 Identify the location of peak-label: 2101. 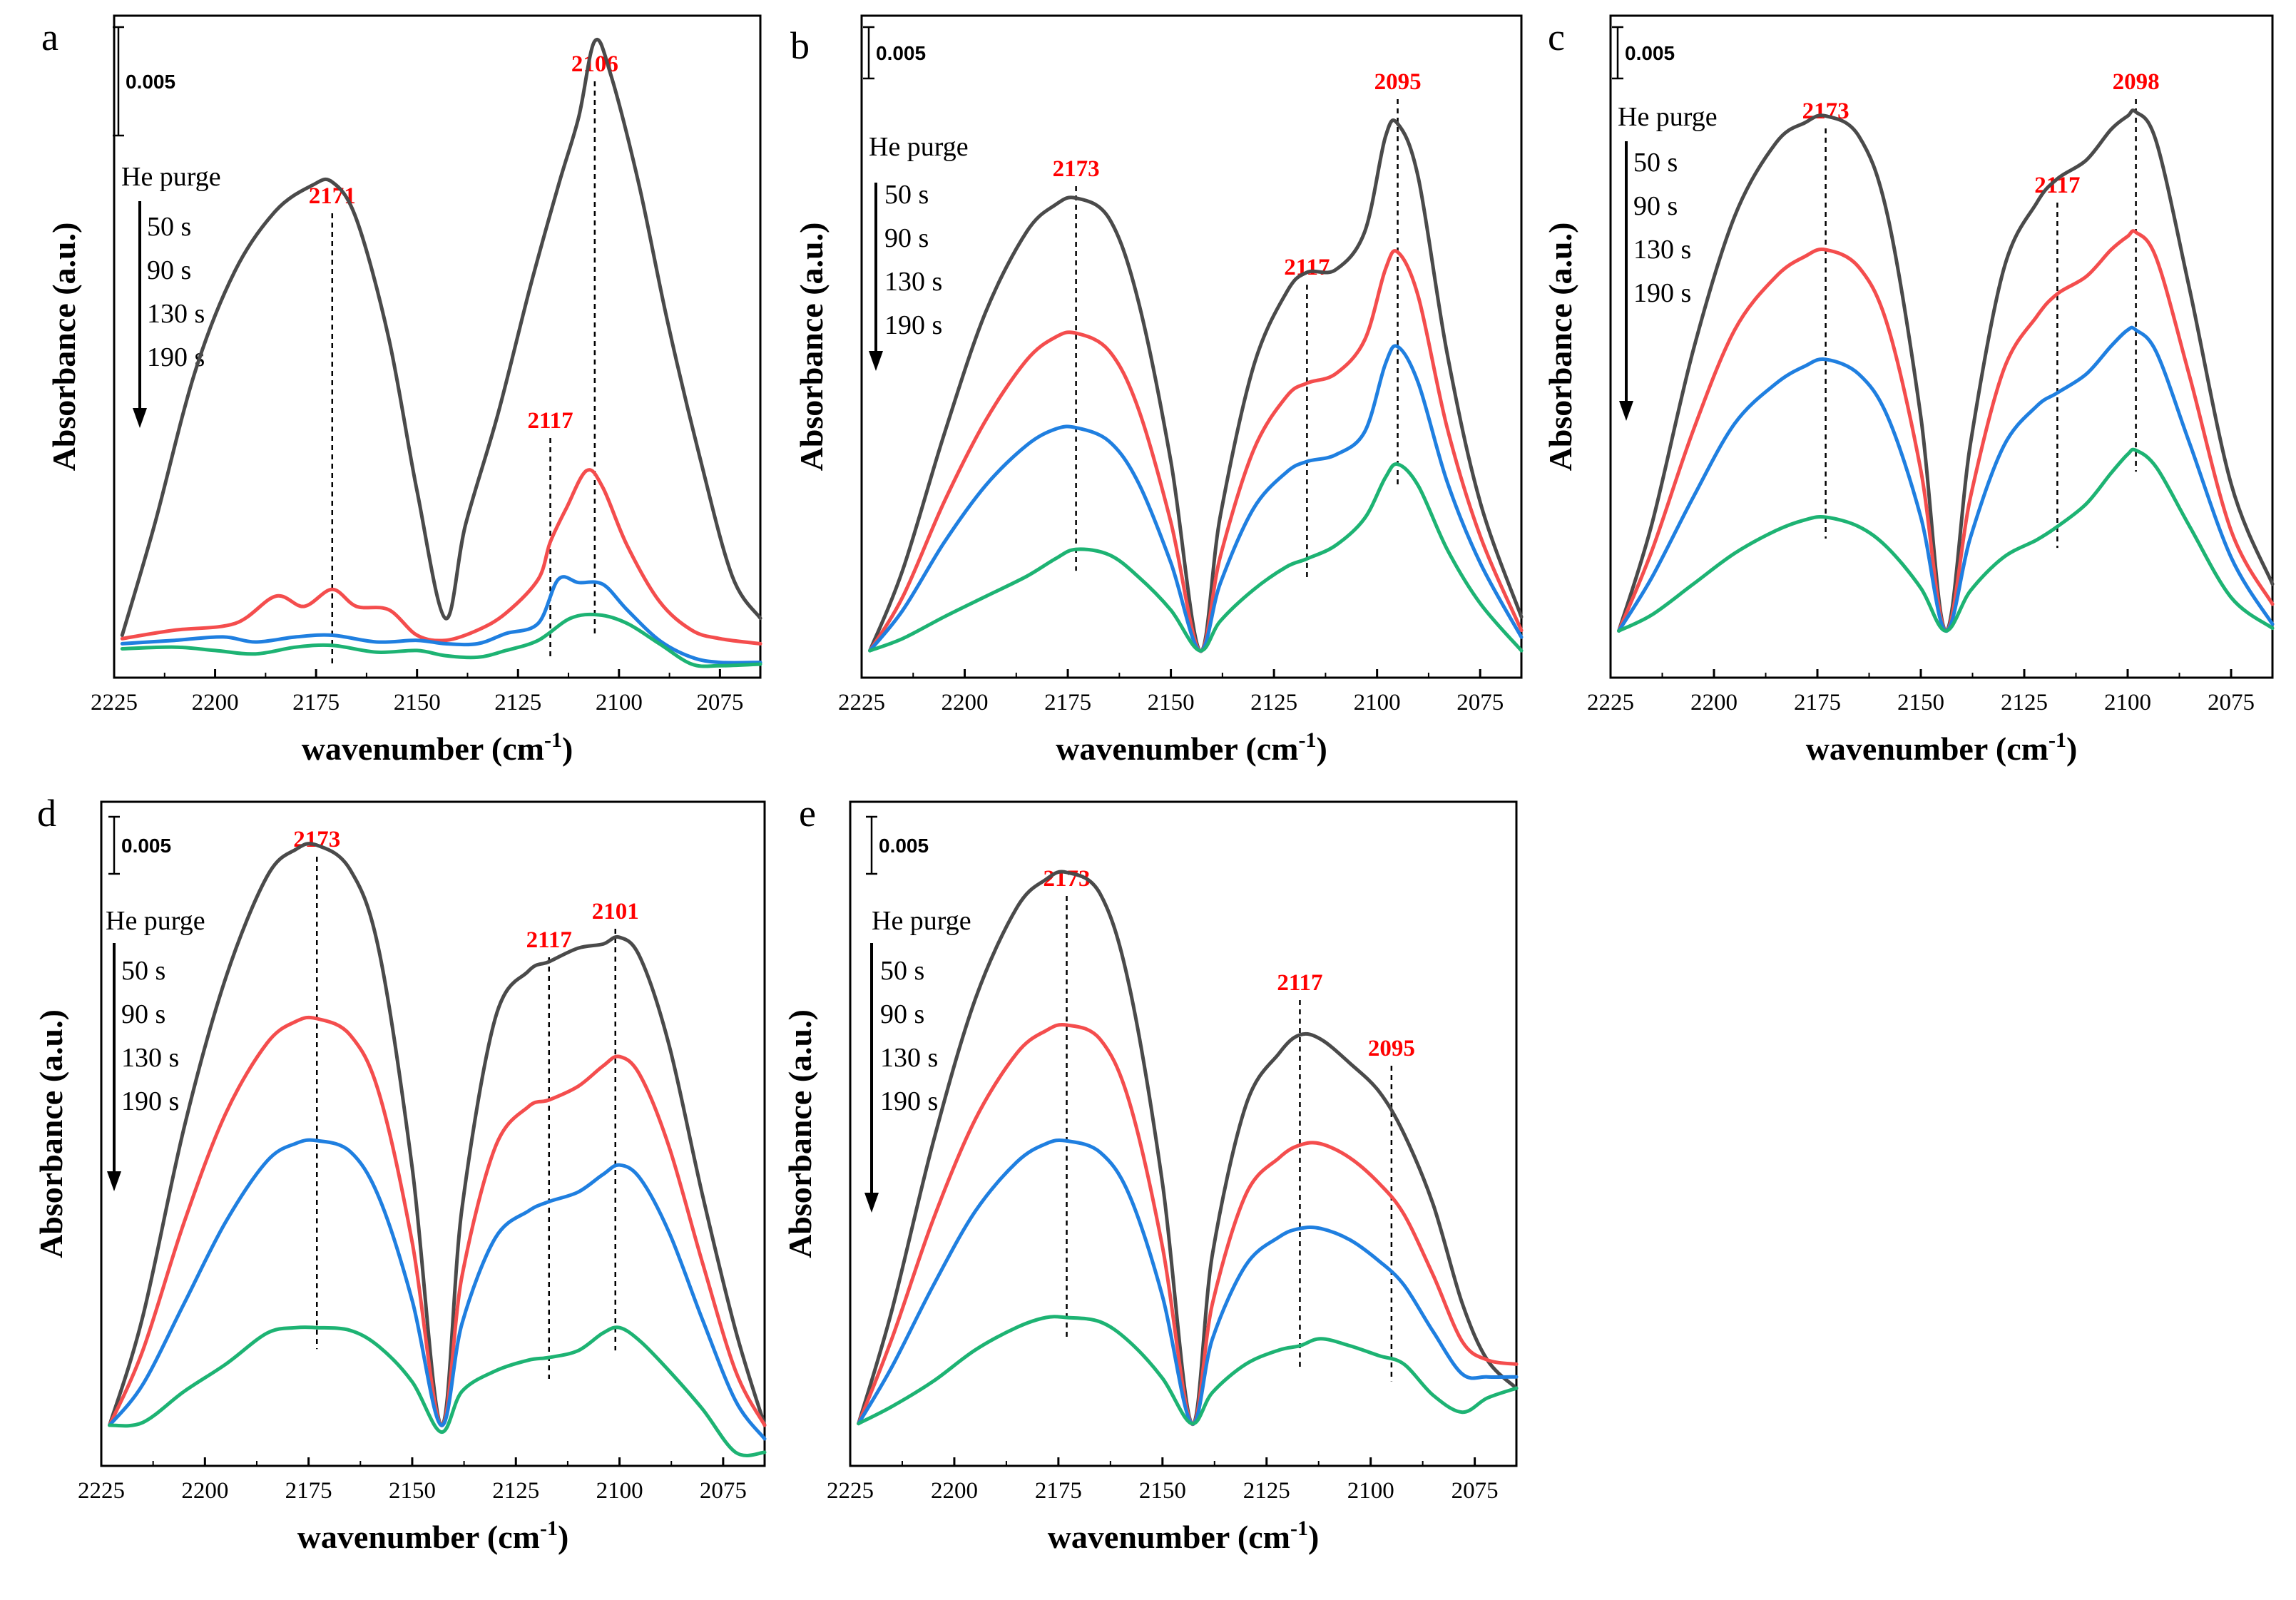
(615, 911).